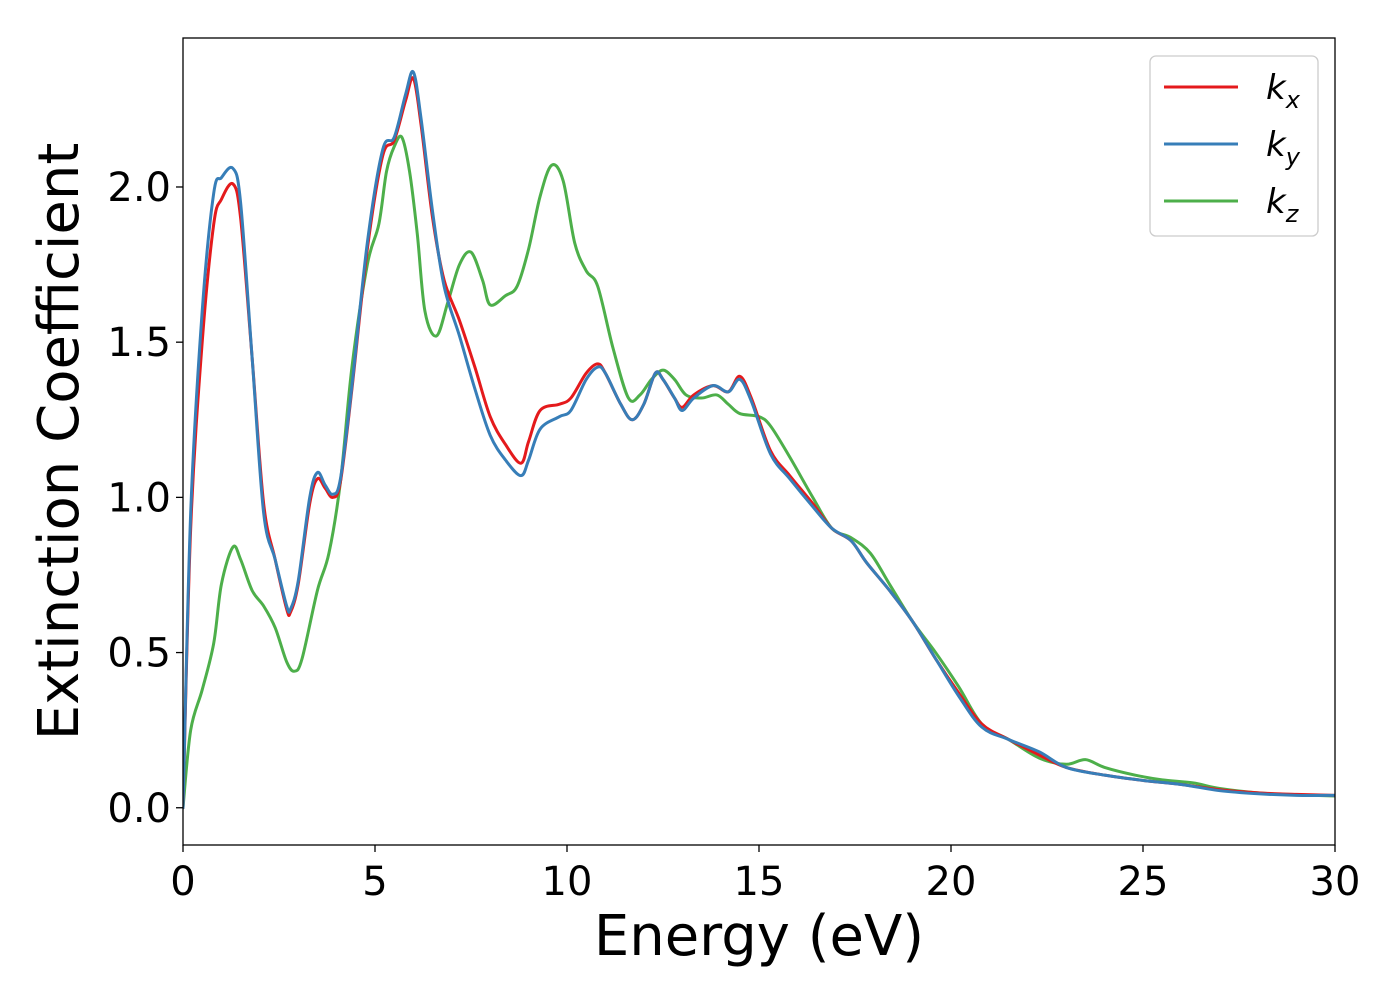 The height and width of the screenshot is (1000, 1400). What do you see at coordinates (139, 498) in the screenshot?
I see `y-tick-label: 1.0` at bounding box center [139, 498].